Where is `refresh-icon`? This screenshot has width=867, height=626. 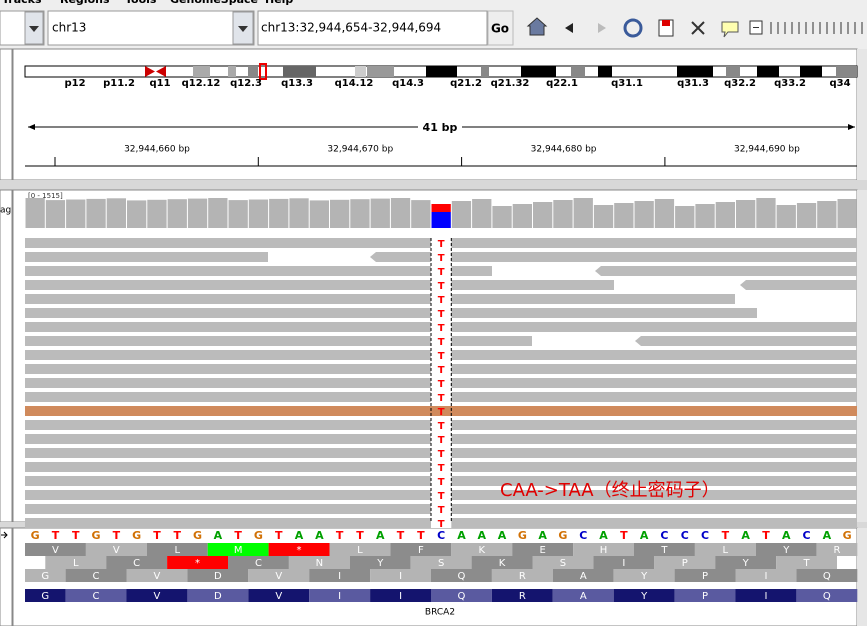
refresh-icon is located at coordinates (633, 28).